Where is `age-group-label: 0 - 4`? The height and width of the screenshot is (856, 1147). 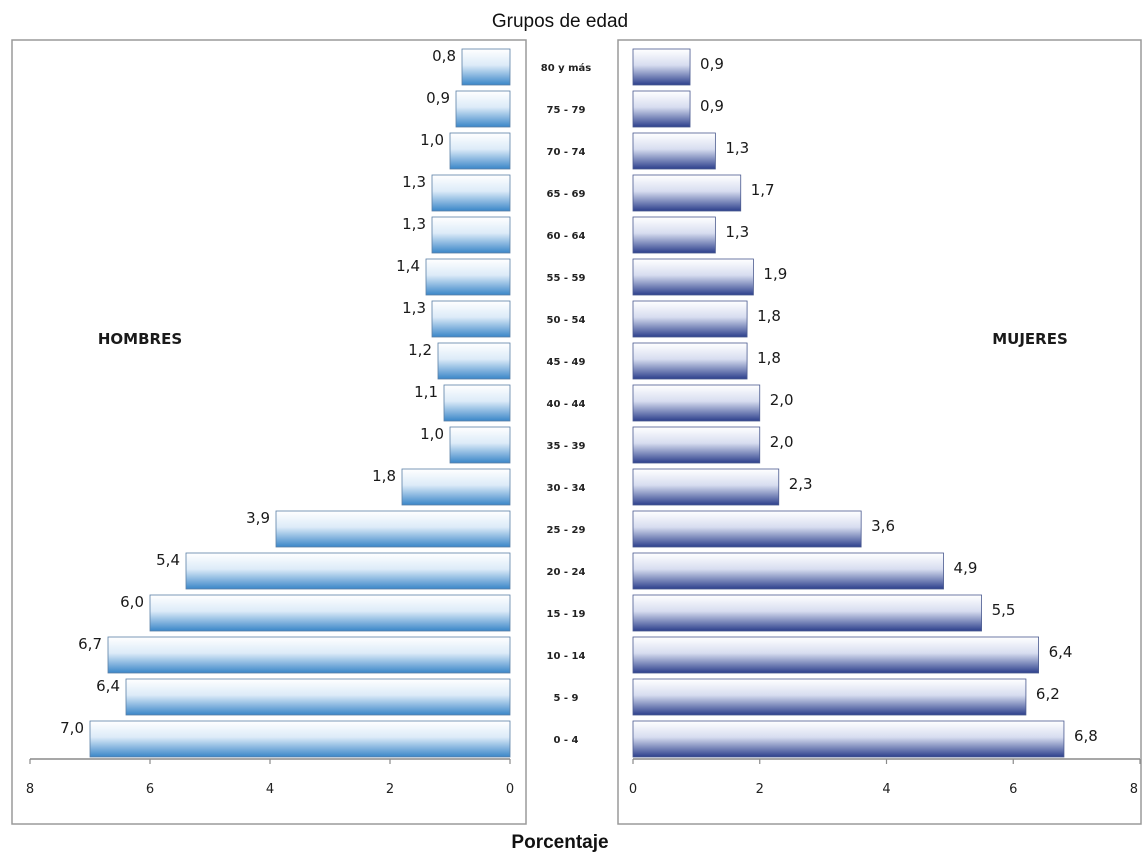
age-group-label: 0 - 4 is located at coordinates (565, 740).